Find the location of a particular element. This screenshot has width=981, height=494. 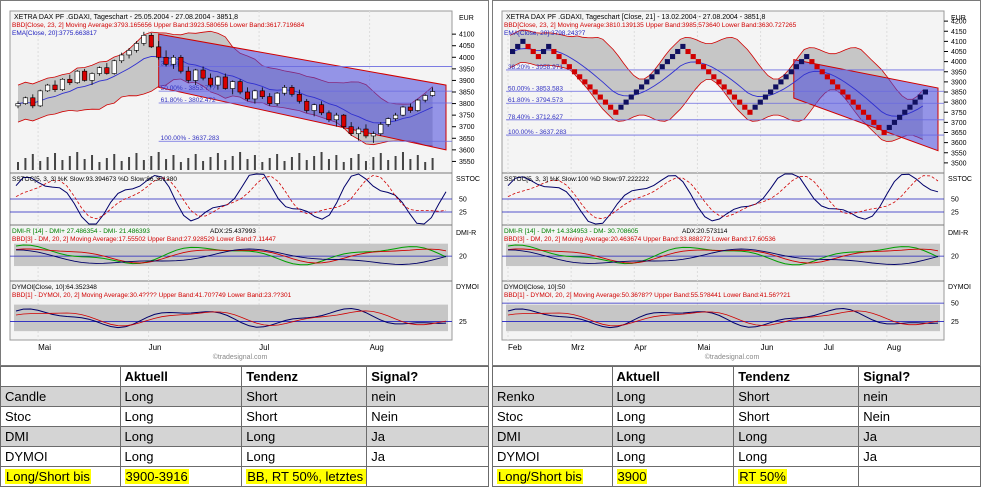

ema-legend: EMA[Close, 20]:3775.663817 is located at coordinates (54, 33).